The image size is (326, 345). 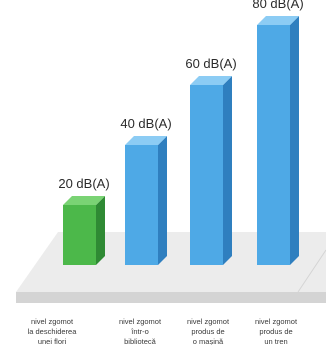 I want to click on category-label-2-line-2: într-o, so click(x=139, y=331).